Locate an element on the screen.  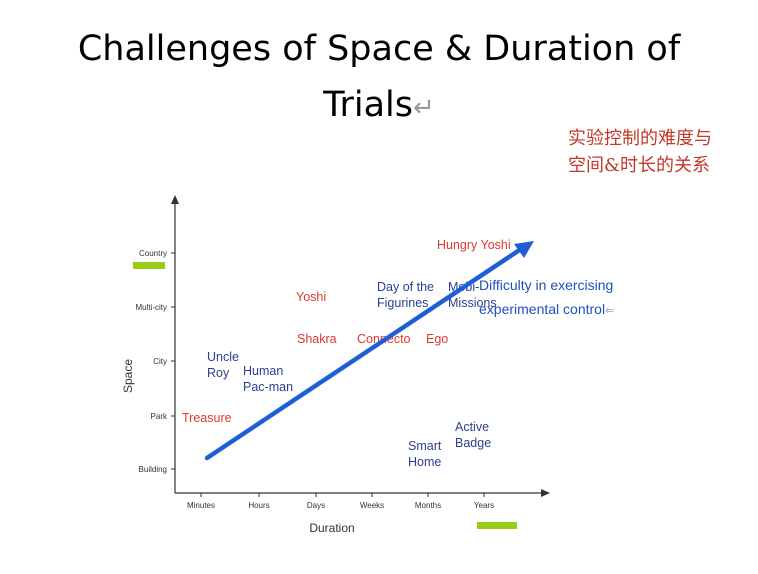
point-label-uncle-roy: Uncle Roy is located at coordinates (223, 365).